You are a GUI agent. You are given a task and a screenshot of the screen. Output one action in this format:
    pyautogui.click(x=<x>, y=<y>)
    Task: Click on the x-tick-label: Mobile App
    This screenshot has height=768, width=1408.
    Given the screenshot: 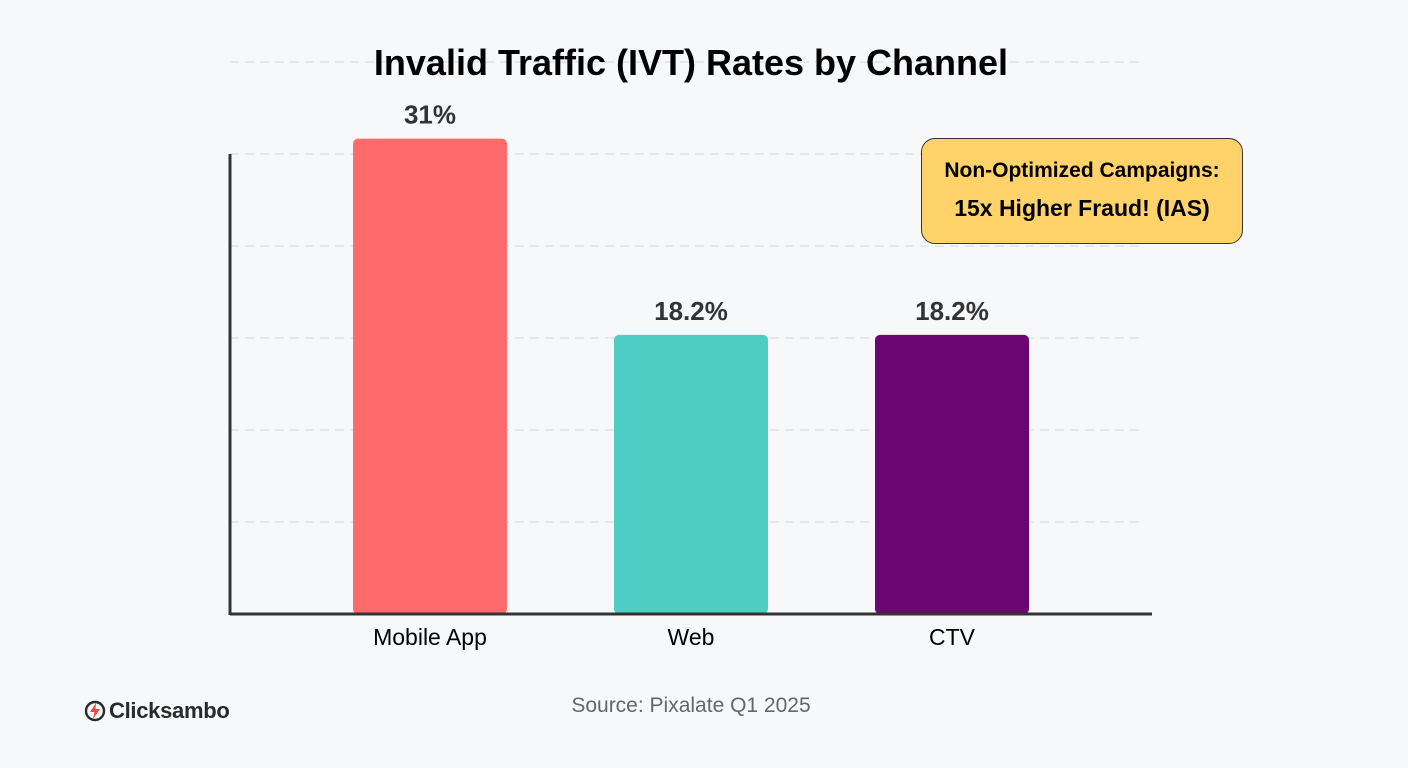 What is the action you would take?
    pyautogui.click(x=430, y=637)
    